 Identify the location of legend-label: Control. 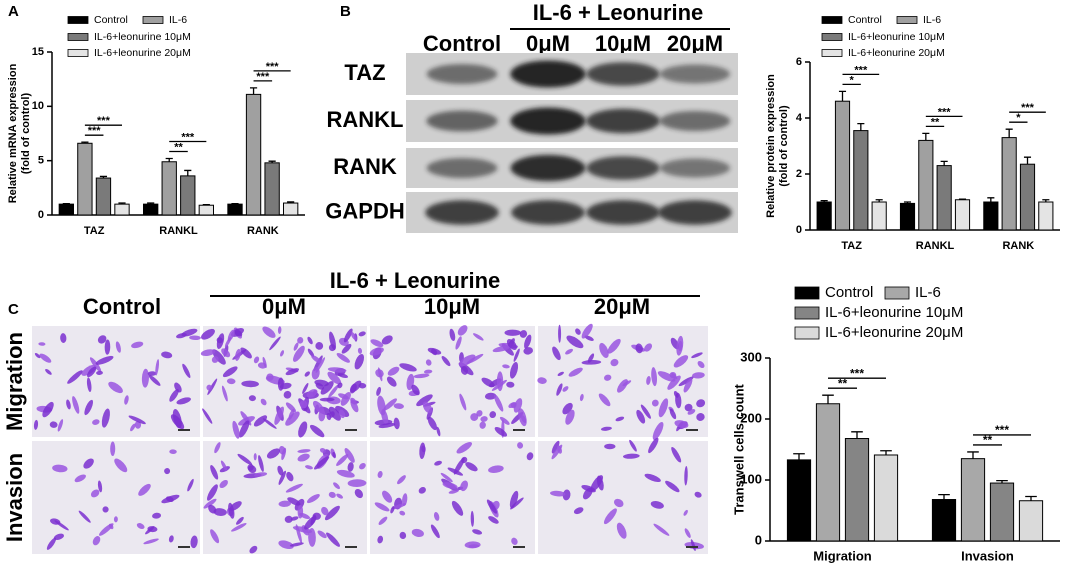
(849, 292).